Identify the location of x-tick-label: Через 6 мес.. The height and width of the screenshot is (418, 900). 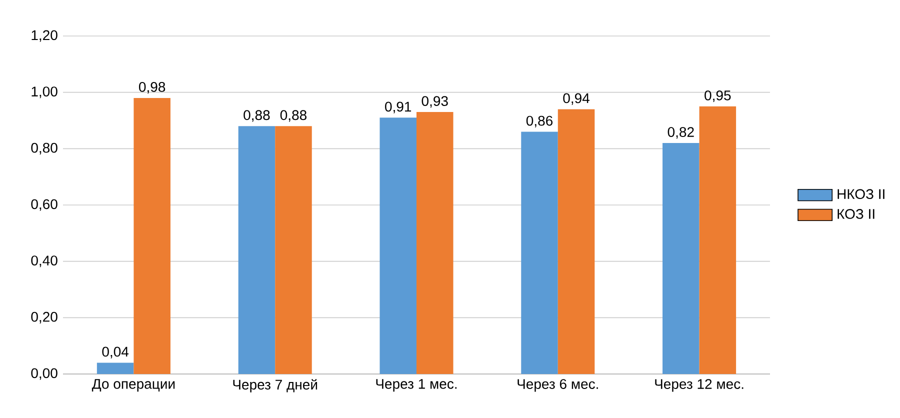
(558, 385).